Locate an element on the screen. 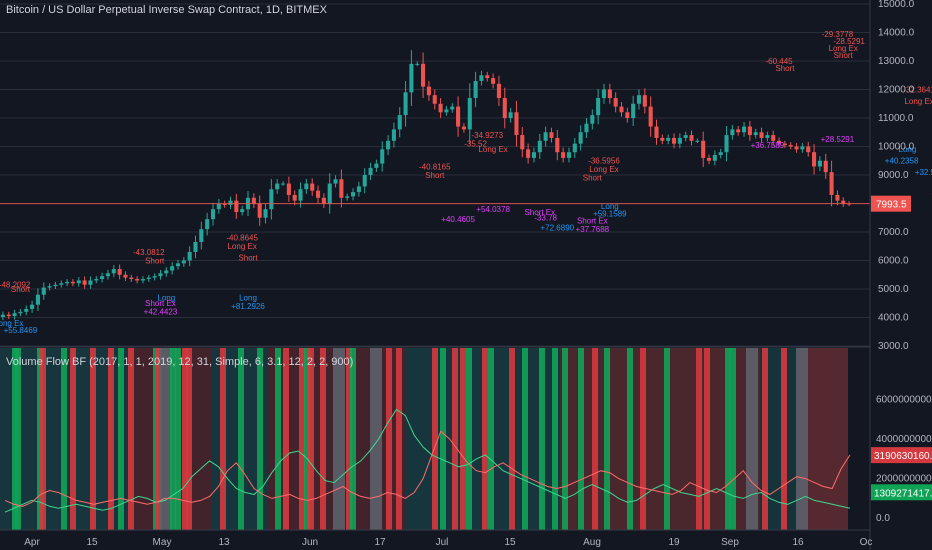 This screenshot has width=932, height=550. time-tick-label: May is located at coordinates (162, 542).